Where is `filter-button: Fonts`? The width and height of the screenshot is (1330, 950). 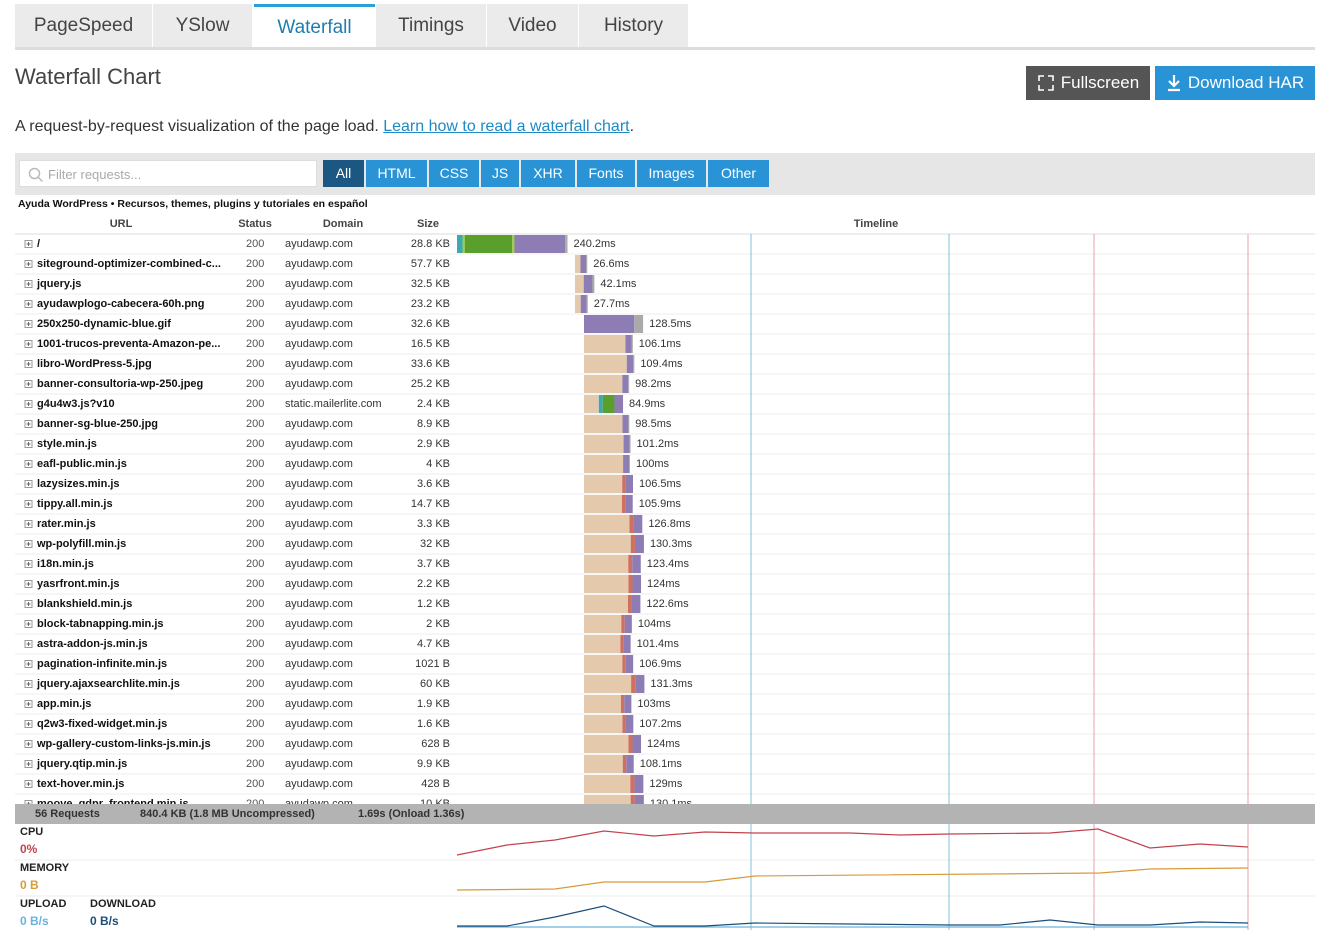
filter-button: Fonts is located at coordinates (606, 173).